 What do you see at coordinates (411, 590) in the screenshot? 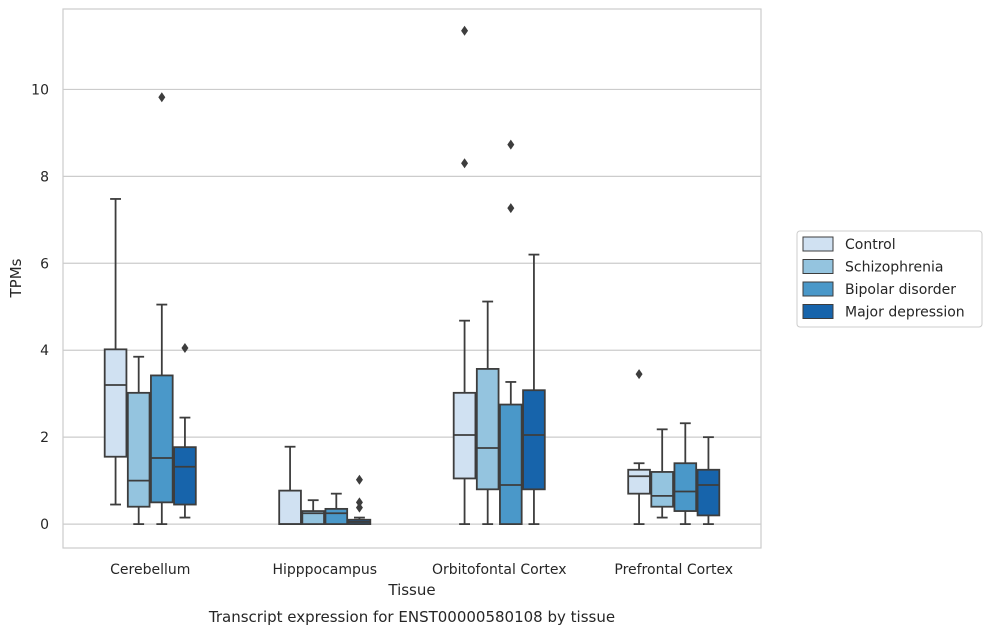
I see `x-axis-label: Tissue` at bounding box center [411, 590].